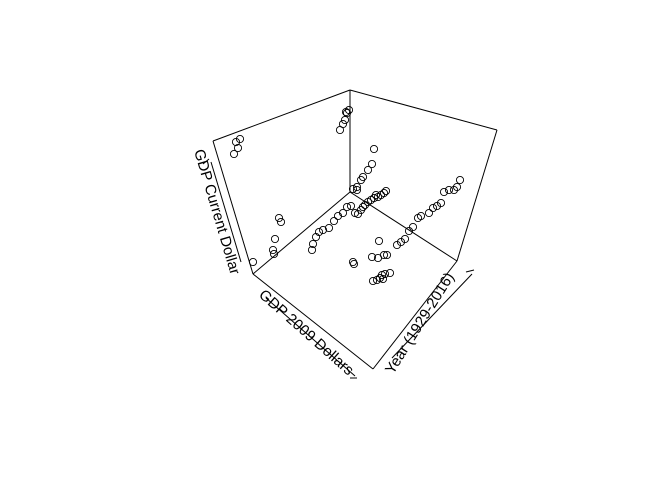  I want to click on x-axis-label: GDP 2009 Dollars, so click(306, 332).